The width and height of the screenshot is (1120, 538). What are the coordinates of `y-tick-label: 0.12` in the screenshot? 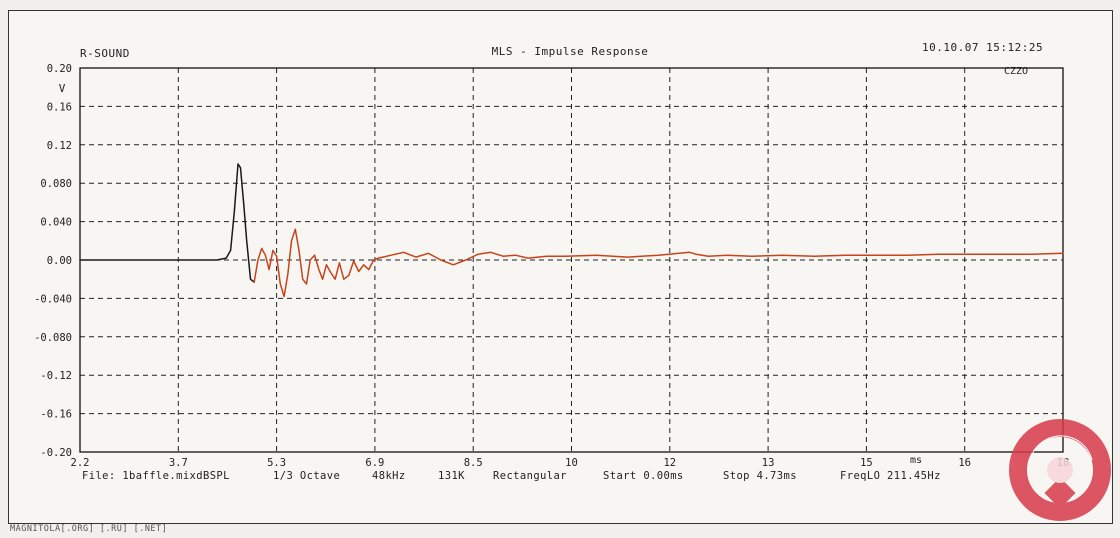 It's located at (59, 146).